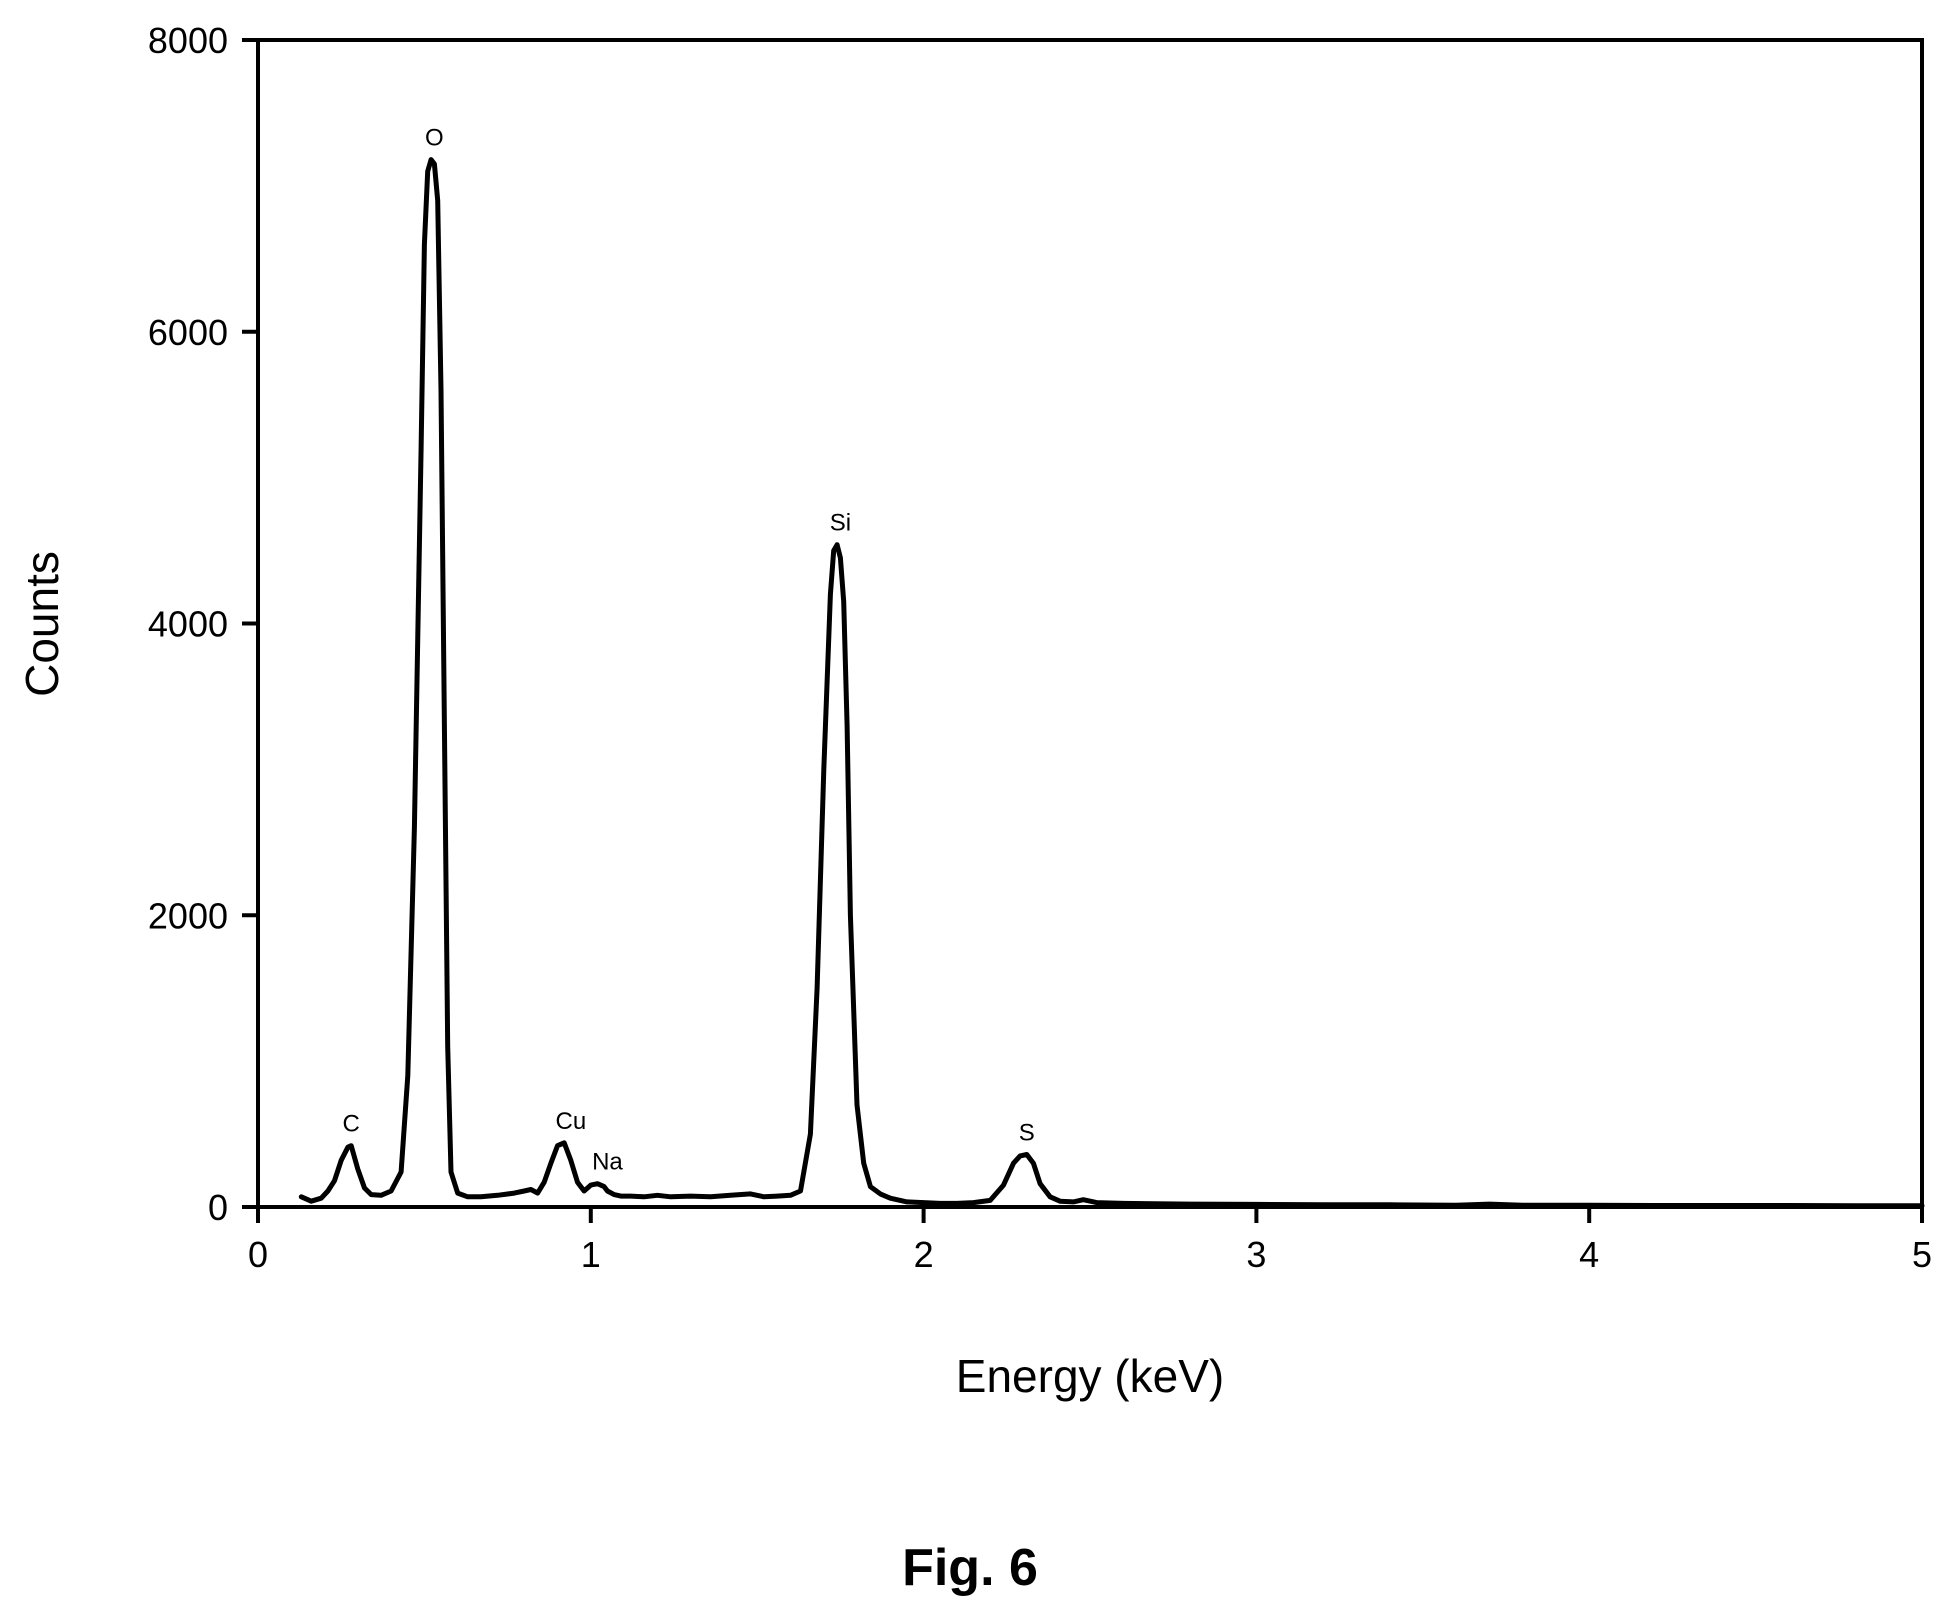 This screenshot has width=1940, height=1613. What do you see at coordinates (188, 332) in the screenshot?
I see `y-tick-label: 6000` at bounding box center [188, 332].